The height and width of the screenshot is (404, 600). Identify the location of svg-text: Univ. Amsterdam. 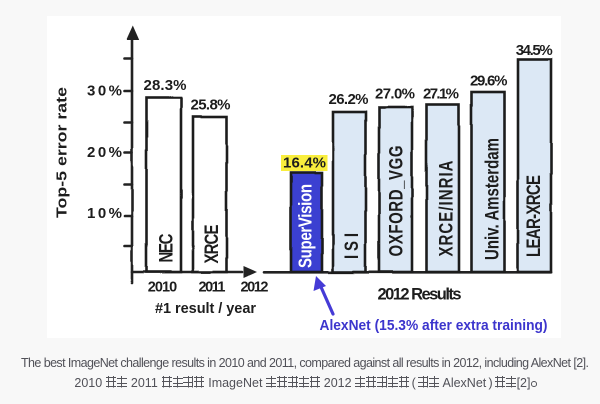
(491, 199).